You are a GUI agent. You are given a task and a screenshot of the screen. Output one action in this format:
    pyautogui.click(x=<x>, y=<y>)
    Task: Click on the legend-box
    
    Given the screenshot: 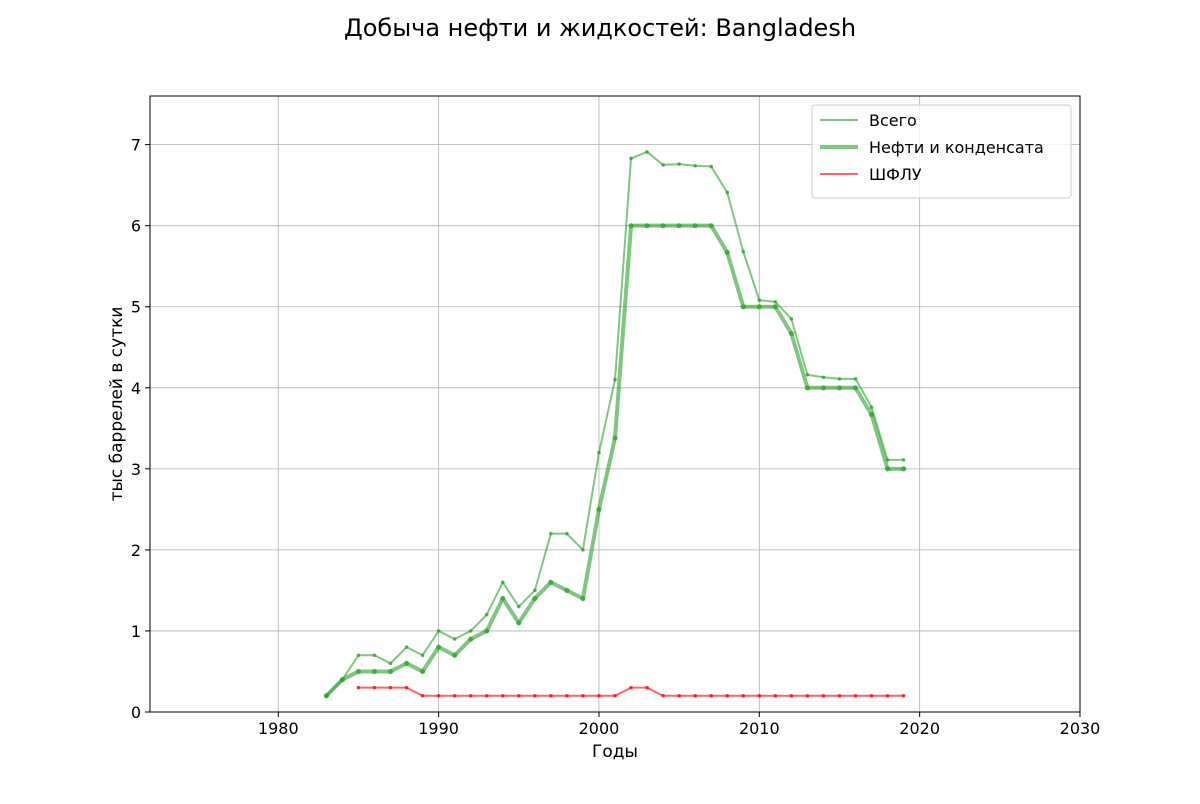 What is the action you would take?
    pyautogui.click(x=941, y=151)
    